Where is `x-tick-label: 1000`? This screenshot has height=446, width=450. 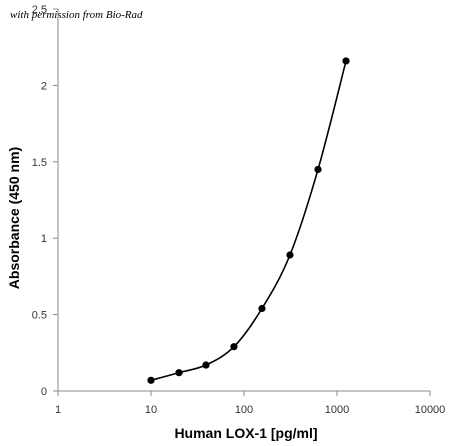 x-tick-label: 1000 is located at coordinates (337, 410).